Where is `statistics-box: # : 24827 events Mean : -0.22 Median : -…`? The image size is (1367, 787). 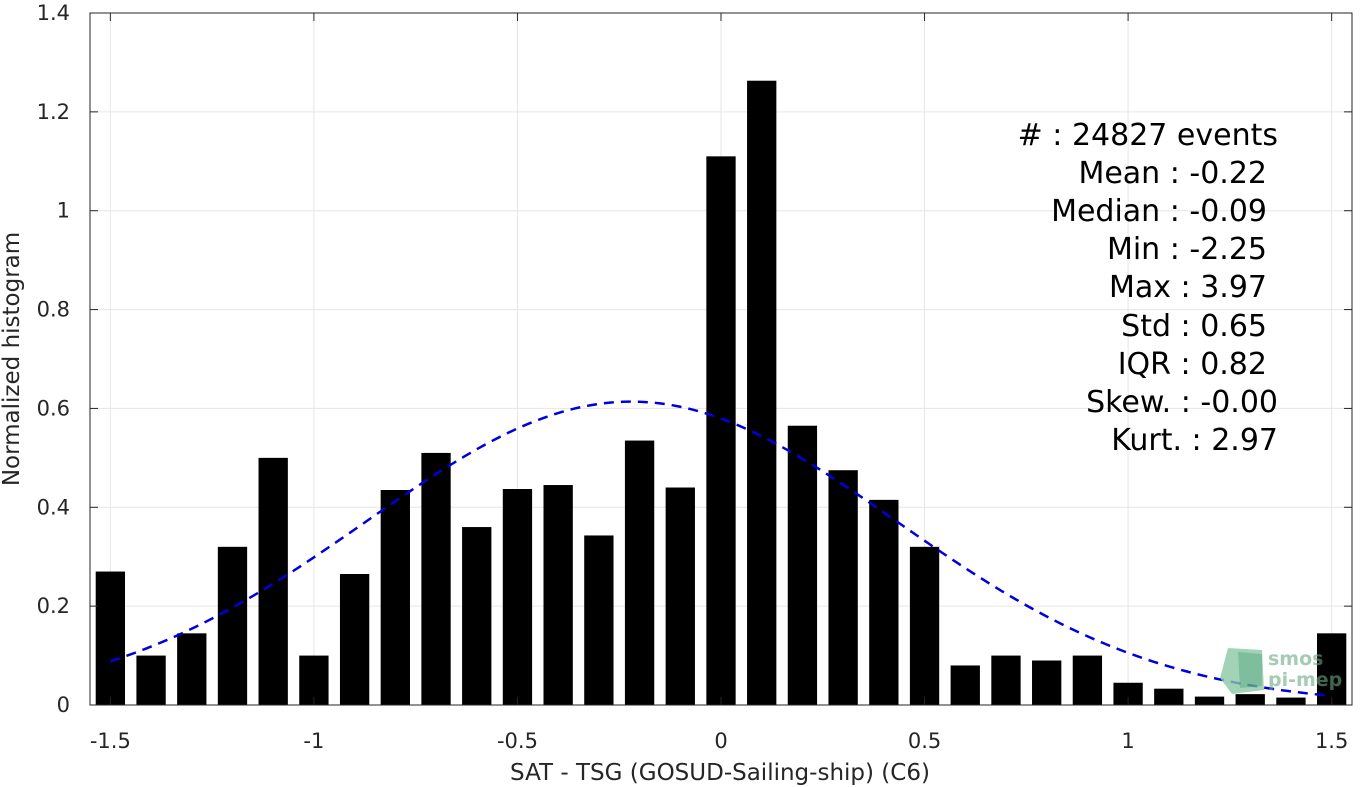
statistics-box: # : 24827 events Mean : -0.22 Median : -… is located at coordinates (1148, 288).